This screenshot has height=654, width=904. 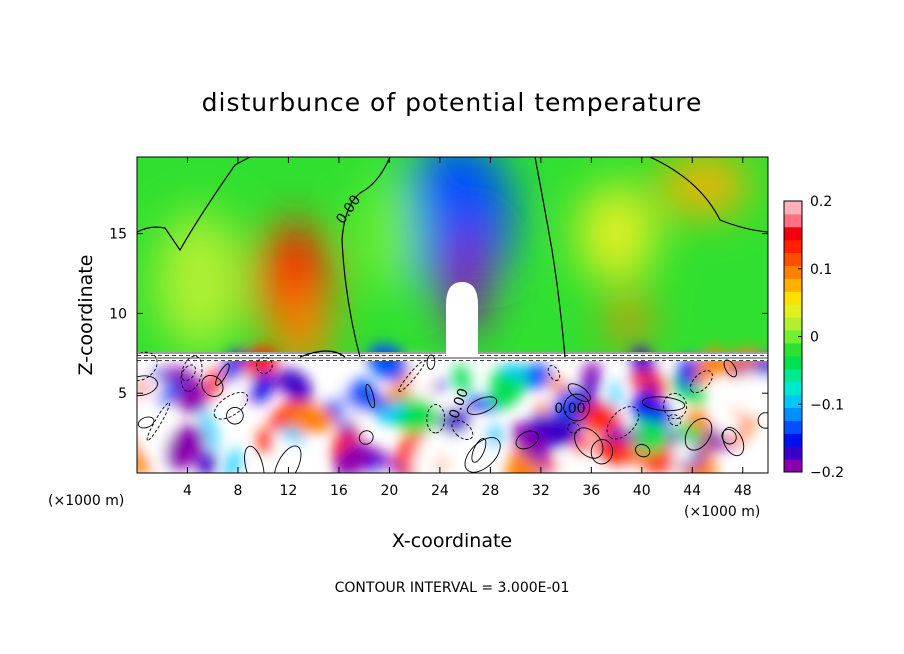 What do you see at coordinates (743, 491) in the screenshot?
I see `x-tick-label: 48` at bounding box center [743, 491].